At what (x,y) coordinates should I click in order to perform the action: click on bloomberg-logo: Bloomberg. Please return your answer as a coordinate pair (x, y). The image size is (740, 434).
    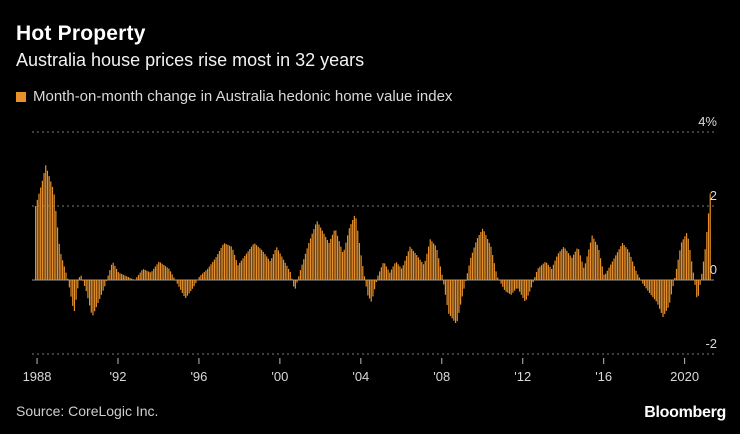
    Looking at the image, I should click on (685, 412).